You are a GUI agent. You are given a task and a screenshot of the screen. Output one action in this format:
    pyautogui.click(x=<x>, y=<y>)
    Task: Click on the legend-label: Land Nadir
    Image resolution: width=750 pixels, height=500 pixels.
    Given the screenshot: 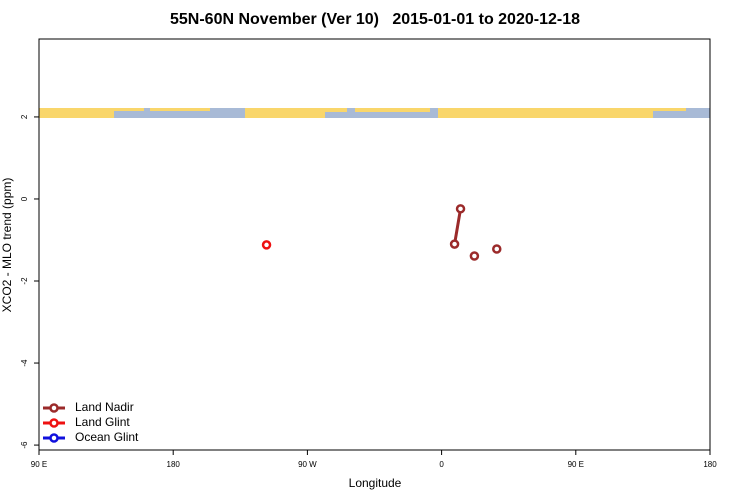 What is the action you would take?
    pyautogui.click(x=104, y=407)
    